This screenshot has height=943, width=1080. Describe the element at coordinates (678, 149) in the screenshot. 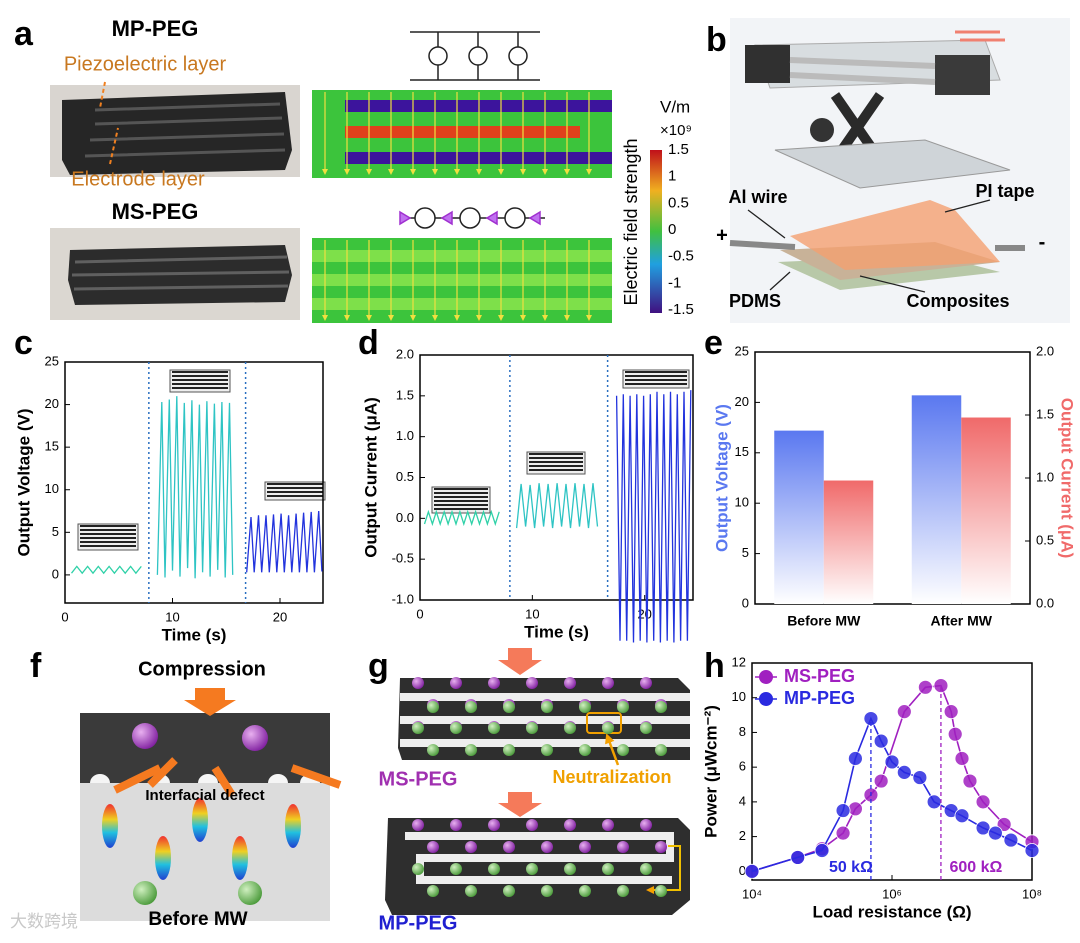

I see `colorbar-tick: 1.5` at that location.